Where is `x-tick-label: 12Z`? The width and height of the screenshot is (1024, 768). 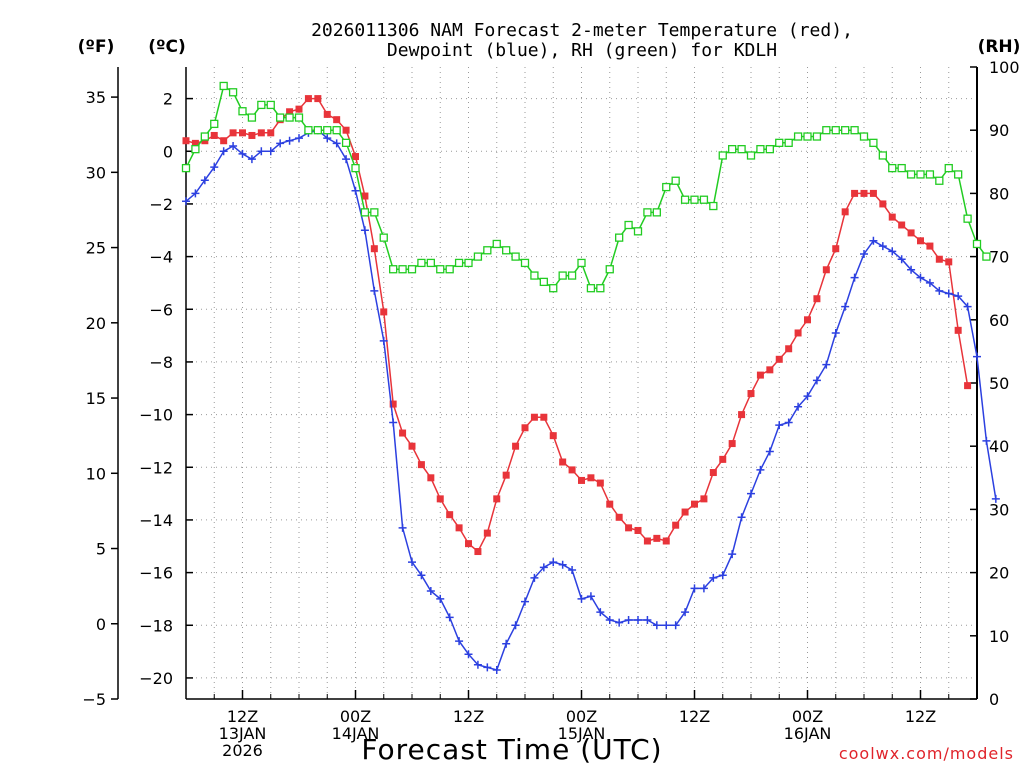 x-tick-label: 12Z is located at coordinates (242, 716).